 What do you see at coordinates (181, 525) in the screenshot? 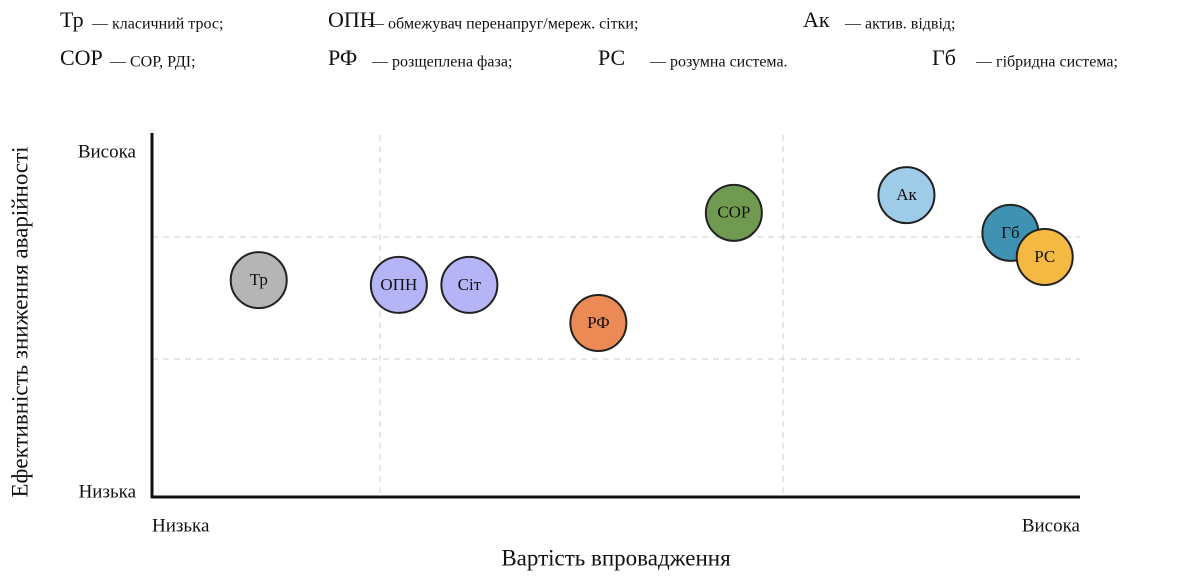
I see `x-tick-label: Низька` at bounding box center [181, 525].